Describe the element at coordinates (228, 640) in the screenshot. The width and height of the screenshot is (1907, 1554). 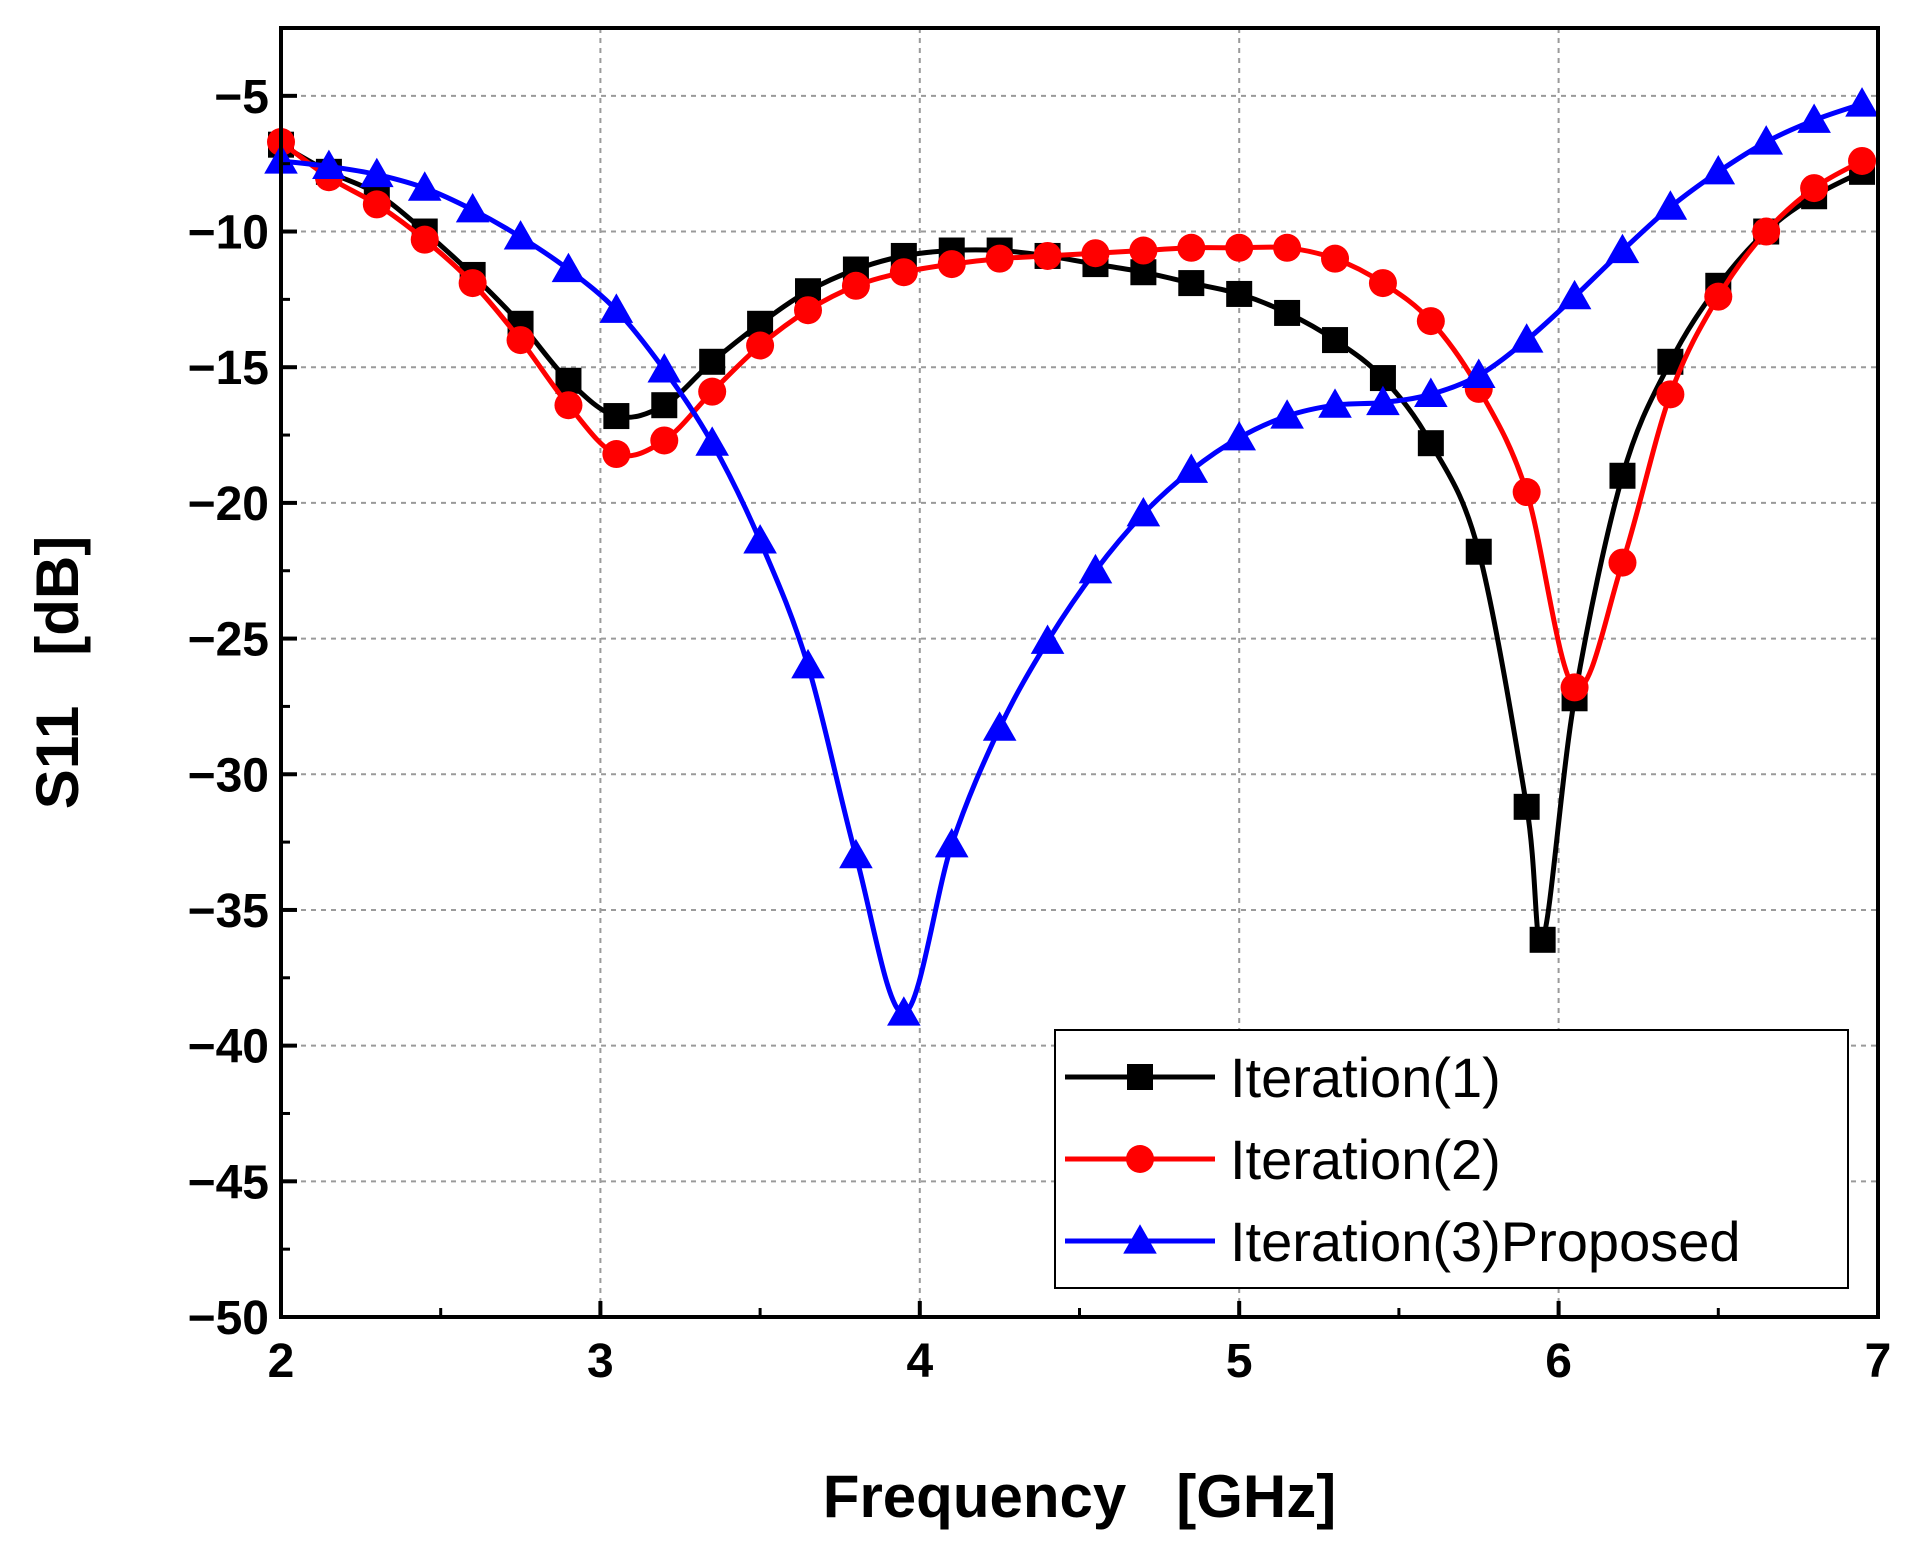
I see `y-tick-label: −25` at that location.